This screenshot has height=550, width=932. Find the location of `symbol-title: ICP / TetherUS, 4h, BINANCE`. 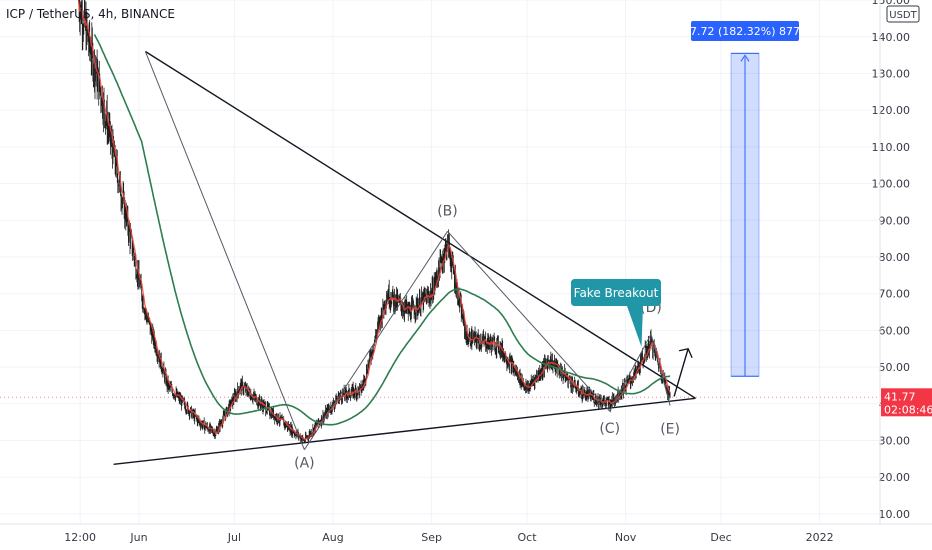

symbol-title: ICP / TetherUS, 4h, BINANCE is located at coordinates (90, 14).